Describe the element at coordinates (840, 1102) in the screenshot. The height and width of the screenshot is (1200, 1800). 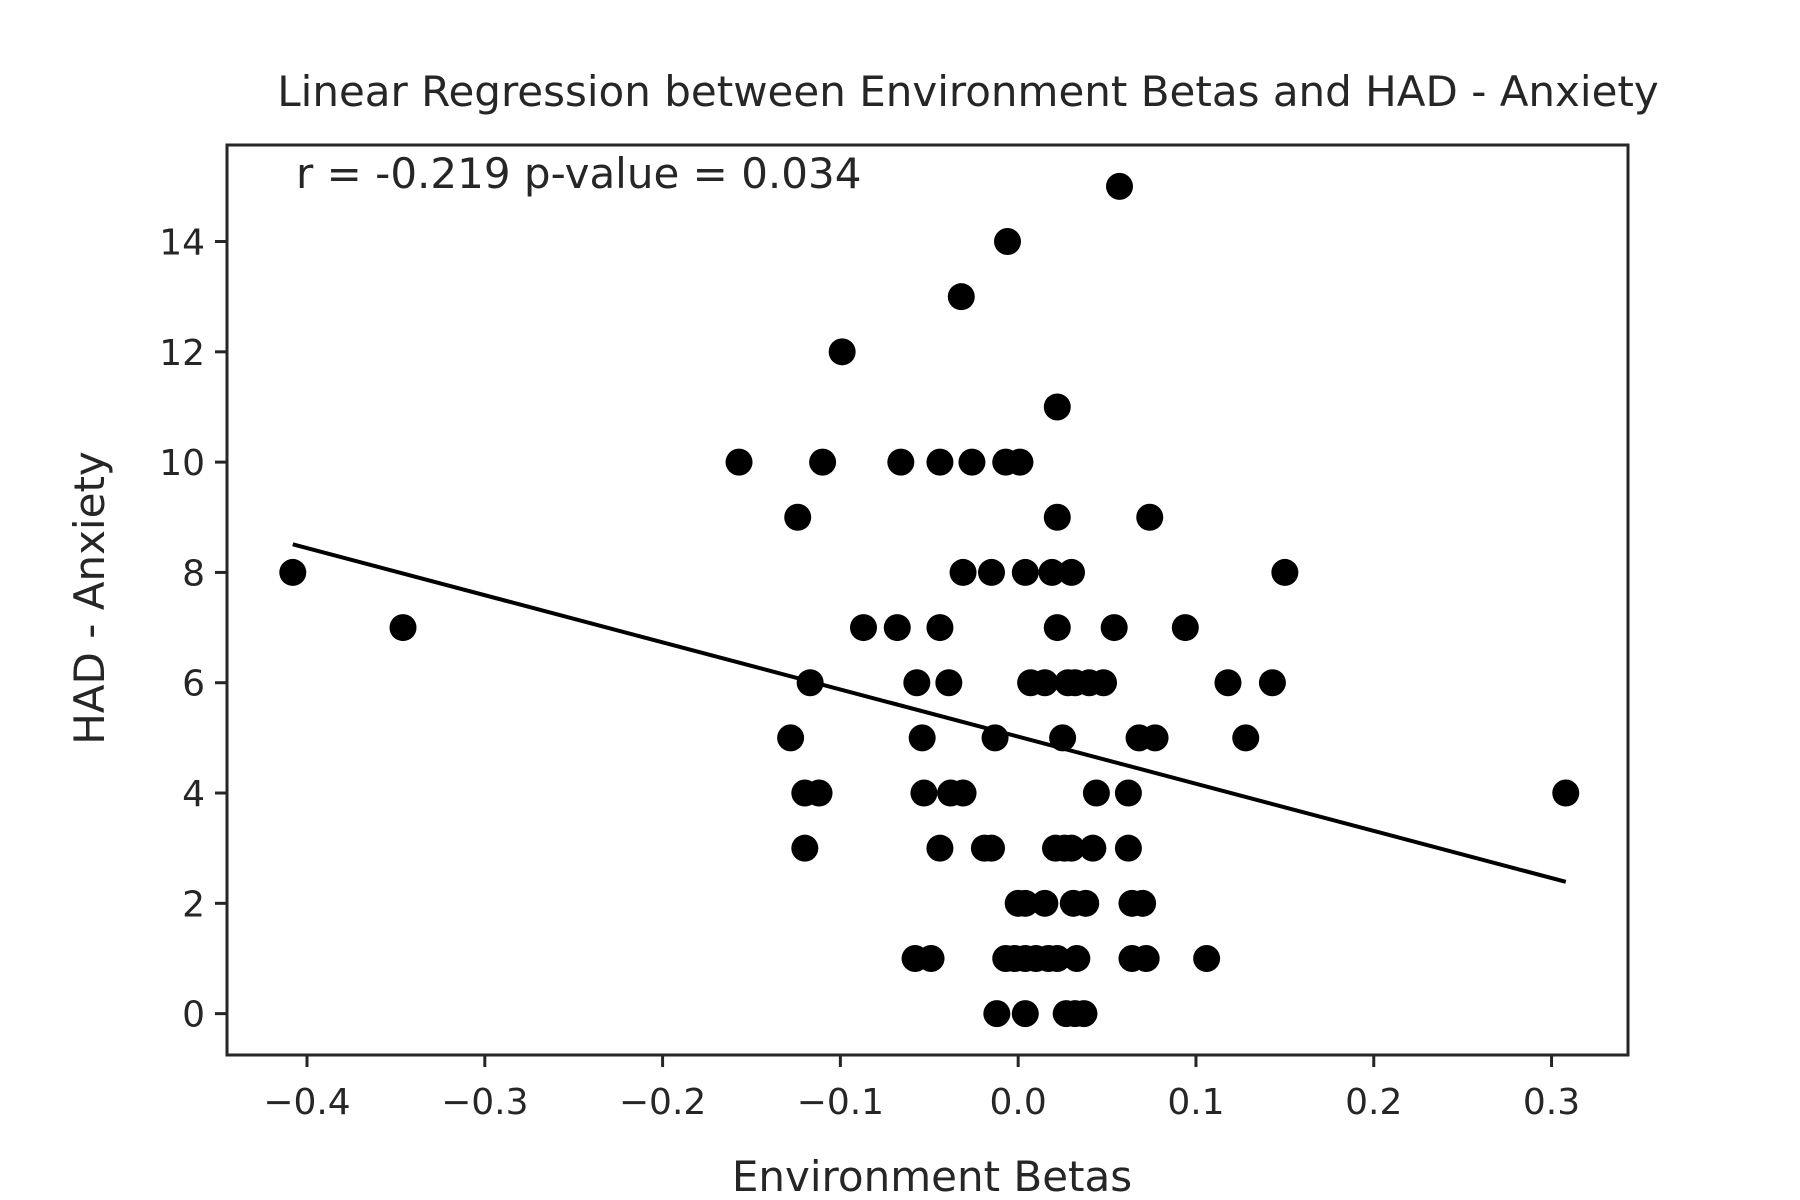
I see `x-tick-label: −0.1` at that location.